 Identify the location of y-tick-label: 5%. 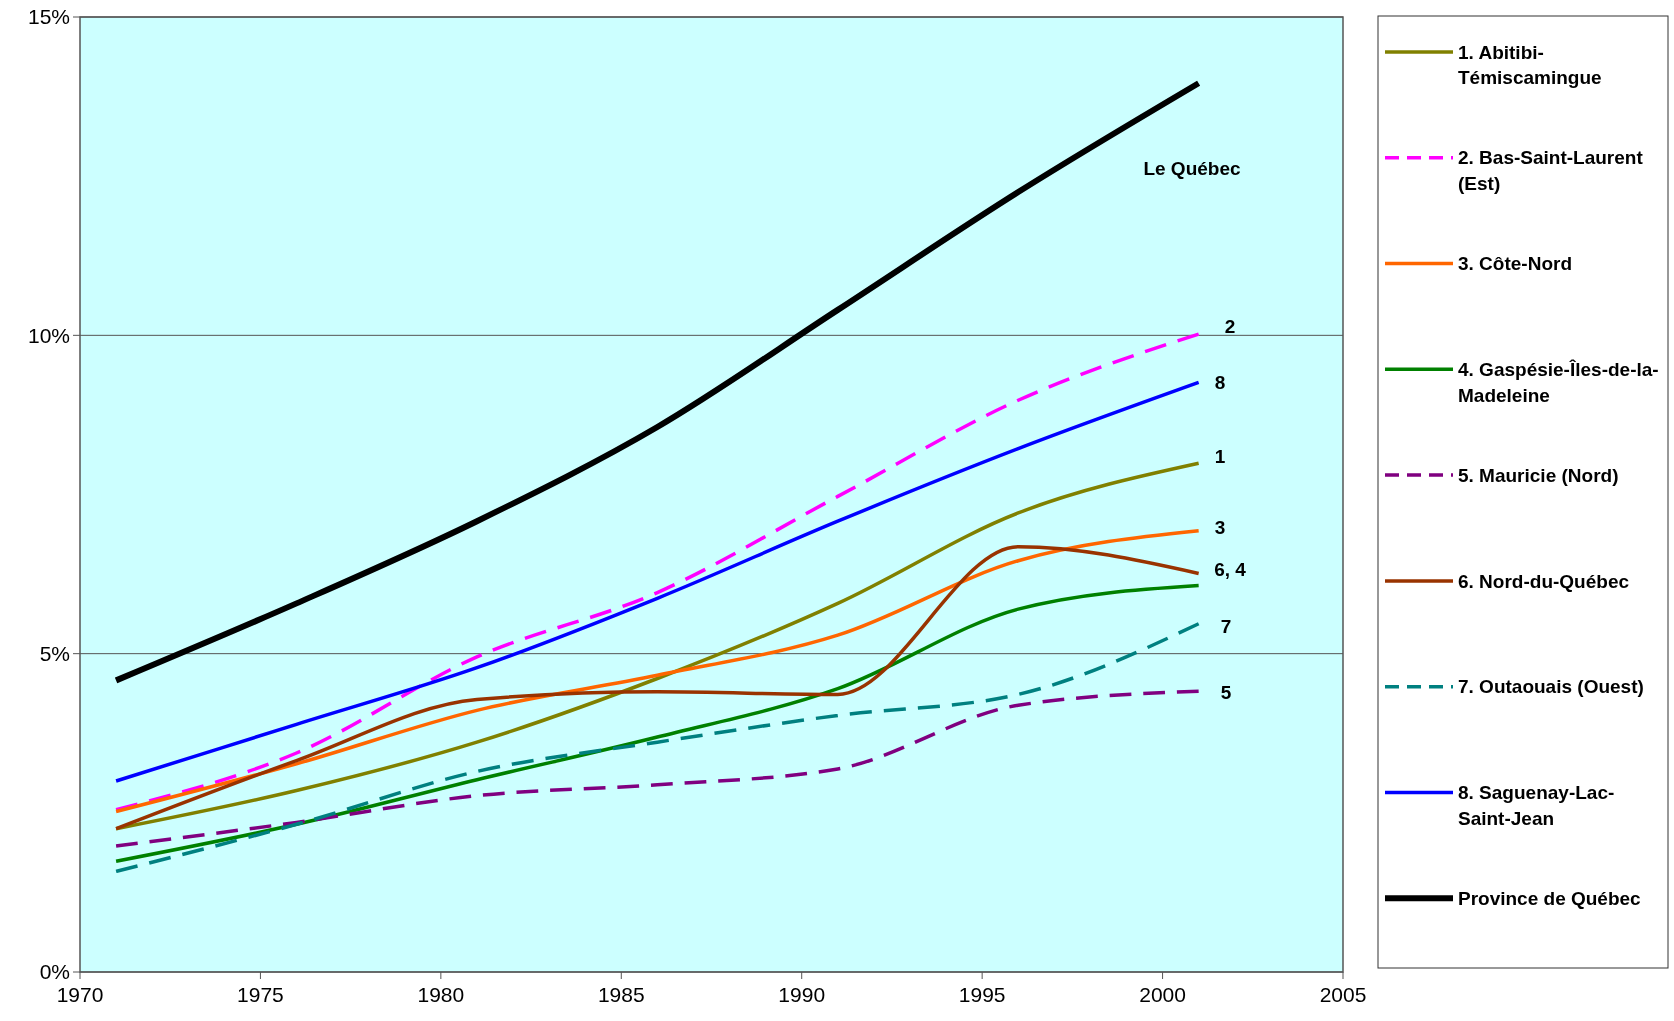
(54, 654).